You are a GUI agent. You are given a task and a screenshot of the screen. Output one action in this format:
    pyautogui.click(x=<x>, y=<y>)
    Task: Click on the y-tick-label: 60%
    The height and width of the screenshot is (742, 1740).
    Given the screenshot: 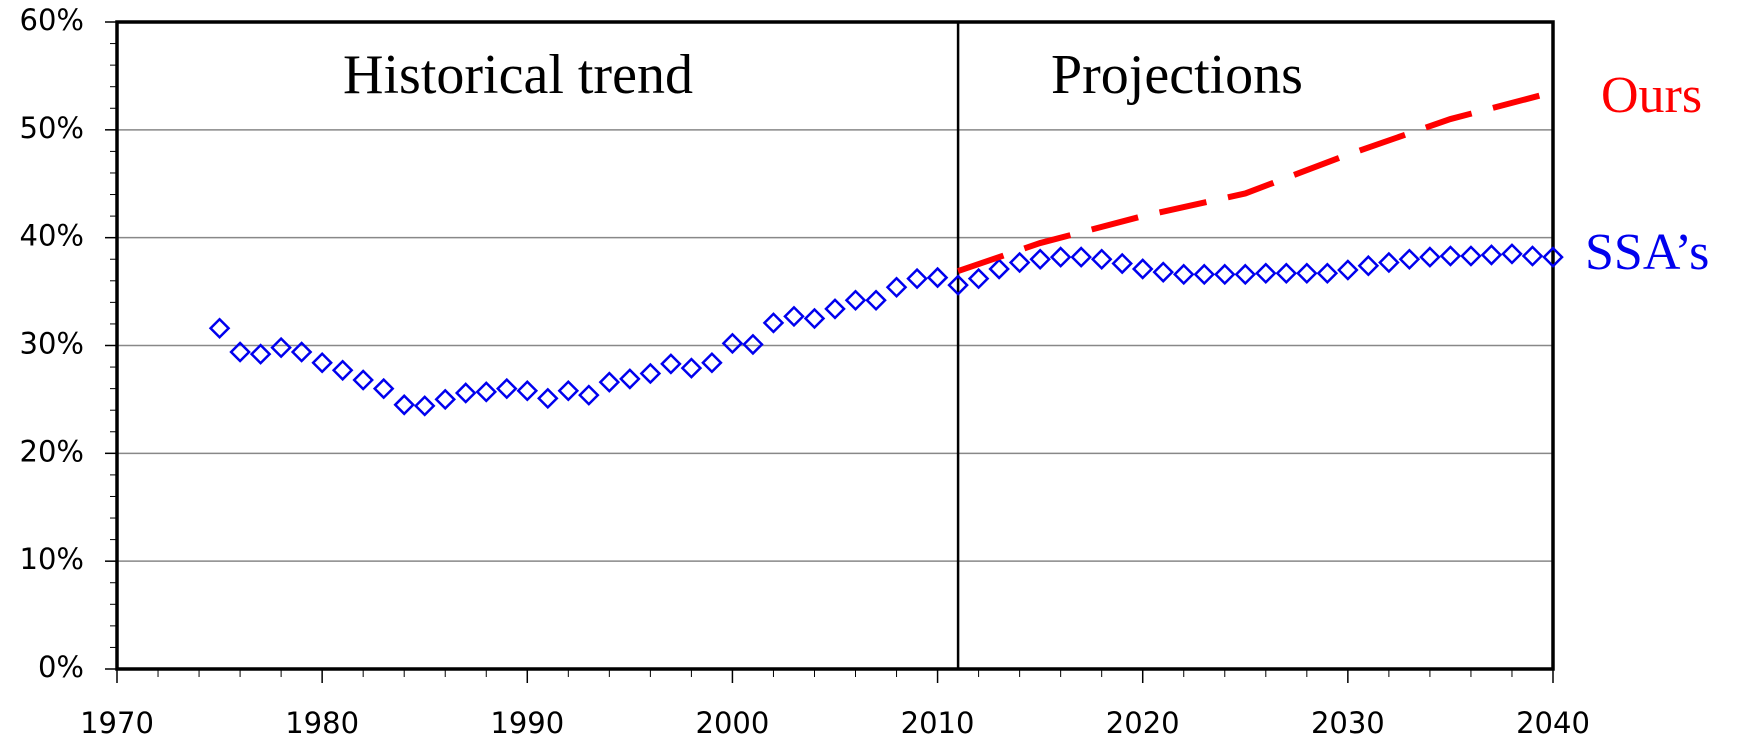 What is the action you would take?
    pyautogui.click(x=52, y=20)
    